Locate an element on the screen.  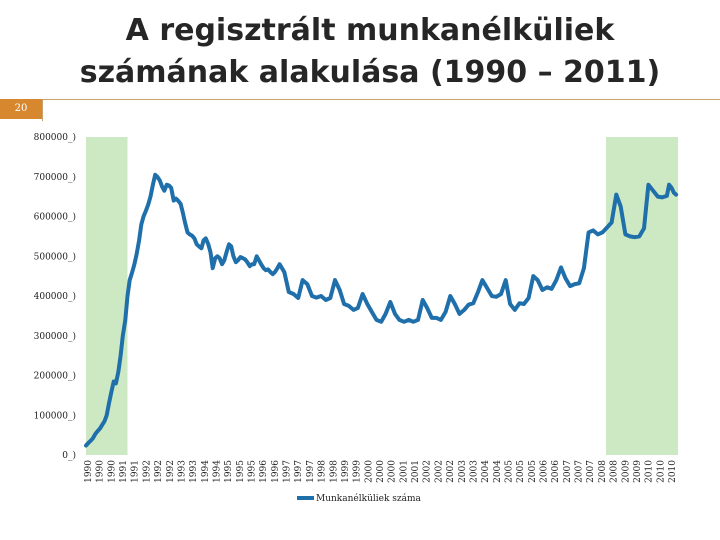
y-tick-label: 700000_) is located at coordinates (55, 177).